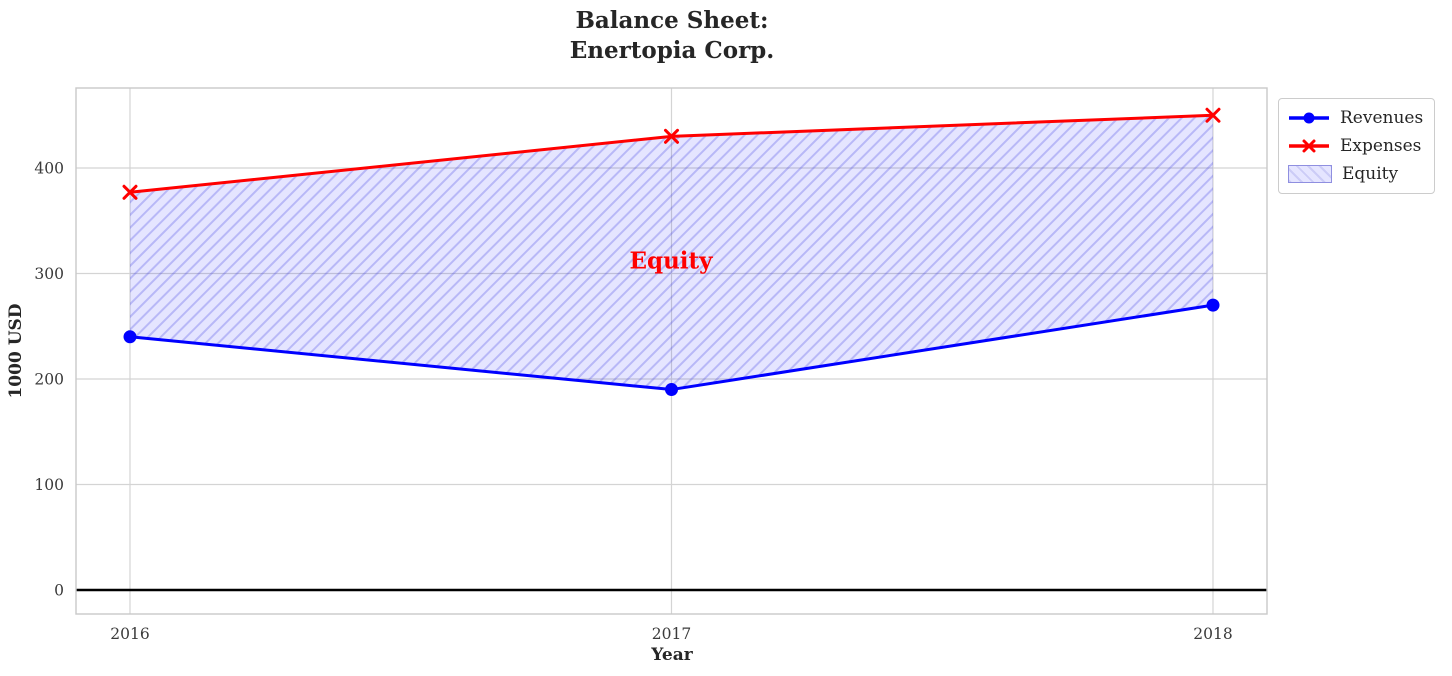  Describe the element at coordinates (1370, 174) in the screenshot. I see `legend-label: Equity` at that location.